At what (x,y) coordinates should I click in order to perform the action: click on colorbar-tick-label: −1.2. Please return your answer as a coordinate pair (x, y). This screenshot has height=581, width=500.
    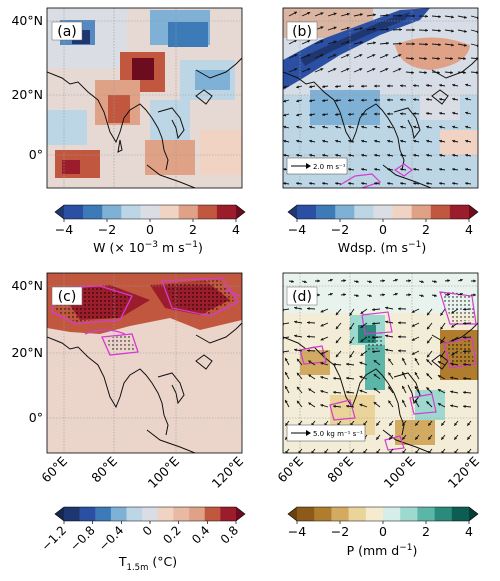
    Looking at the image, I should click on (54, 538).